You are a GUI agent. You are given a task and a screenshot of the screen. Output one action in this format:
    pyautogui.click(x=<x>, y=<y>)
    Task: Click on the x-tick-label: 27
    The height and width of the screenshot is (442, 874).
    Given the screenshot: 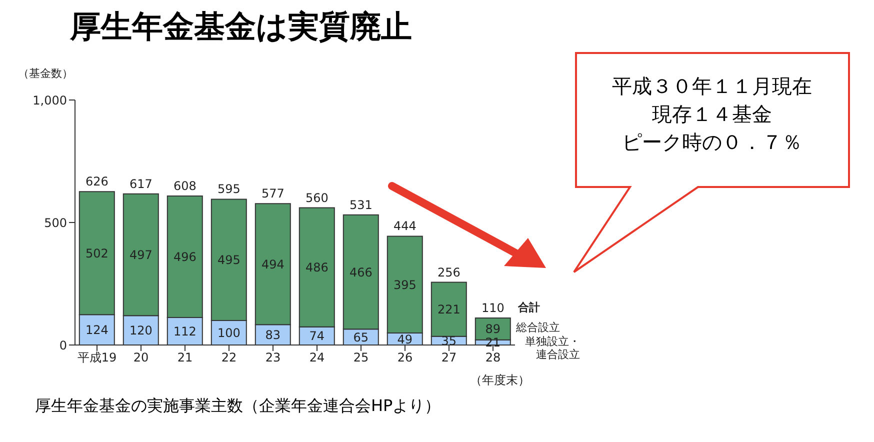 What is the action you would take?
    pyautogui.click(x=449, y=357)
    